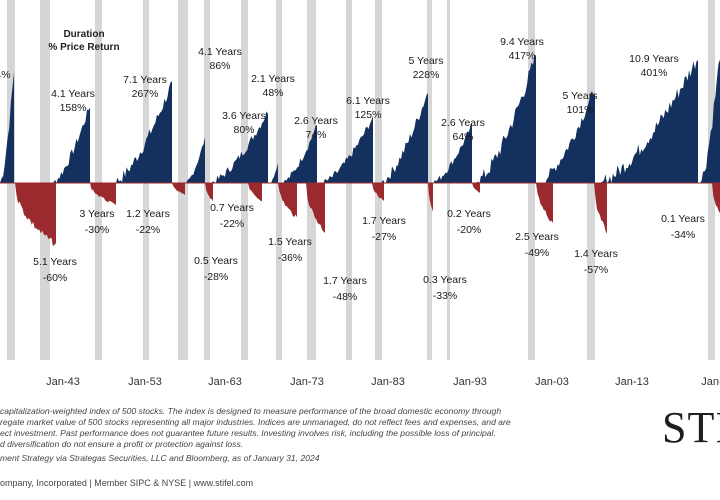  What do you see at coordinates (445, 296) in the screenshot?
I see `bear-return-label: -33%` at bounding box center [445, 296].